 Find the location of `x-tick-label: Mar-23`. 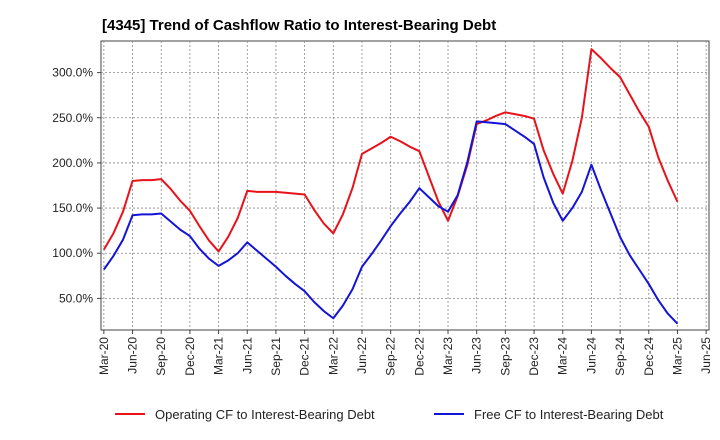

x-tick-label: Mar-23 is located at coordinates (448, 356).